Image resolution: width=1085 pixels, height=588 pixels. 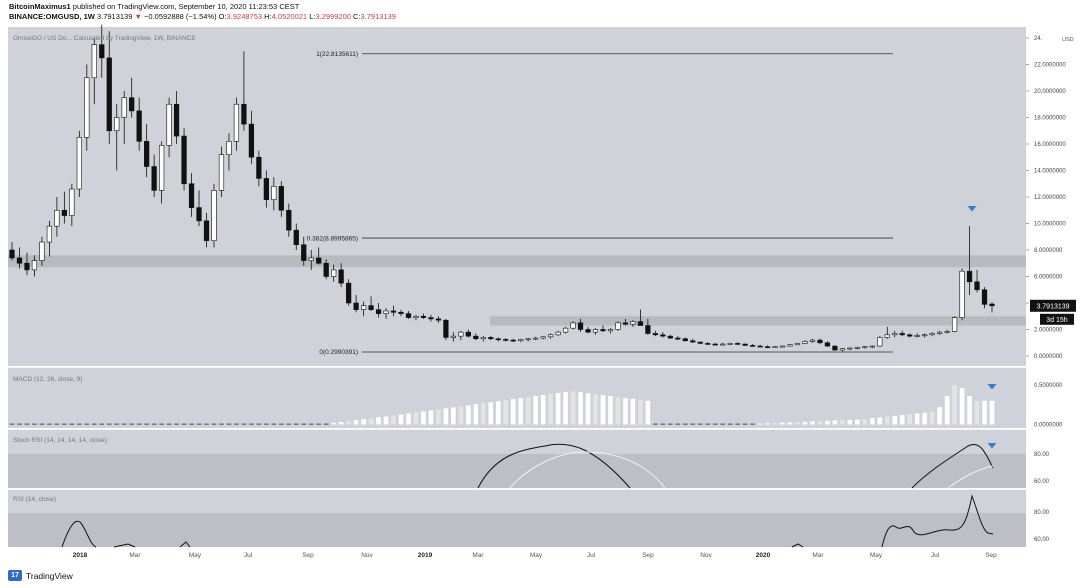 I want to click on change-value: −0.0592888 (−1.54%), so click(x=180, y=16).